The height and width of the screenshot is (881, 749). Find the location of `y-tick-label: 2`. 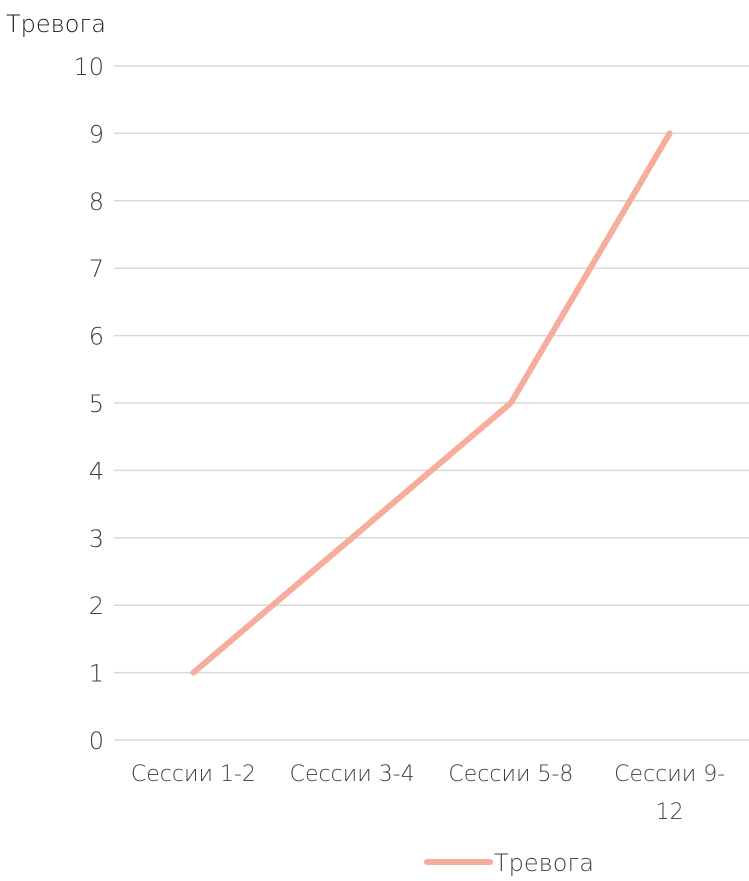

y-tick-label: 2 is located at coordinates (96, 606).